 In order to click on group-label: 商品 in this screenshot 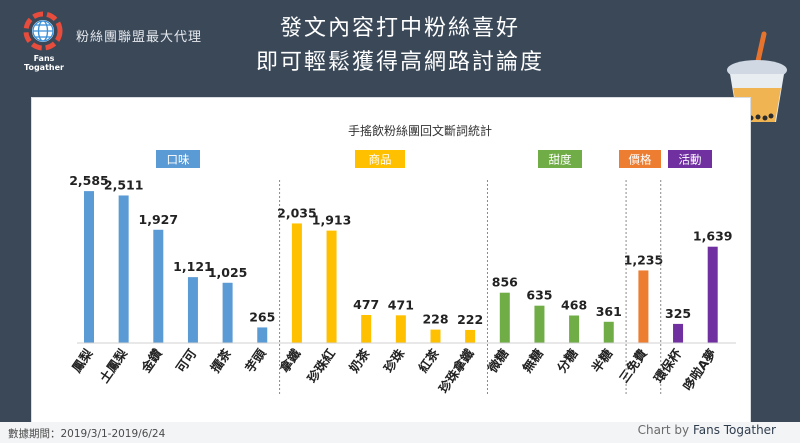, I will do `click(380, 160)`.